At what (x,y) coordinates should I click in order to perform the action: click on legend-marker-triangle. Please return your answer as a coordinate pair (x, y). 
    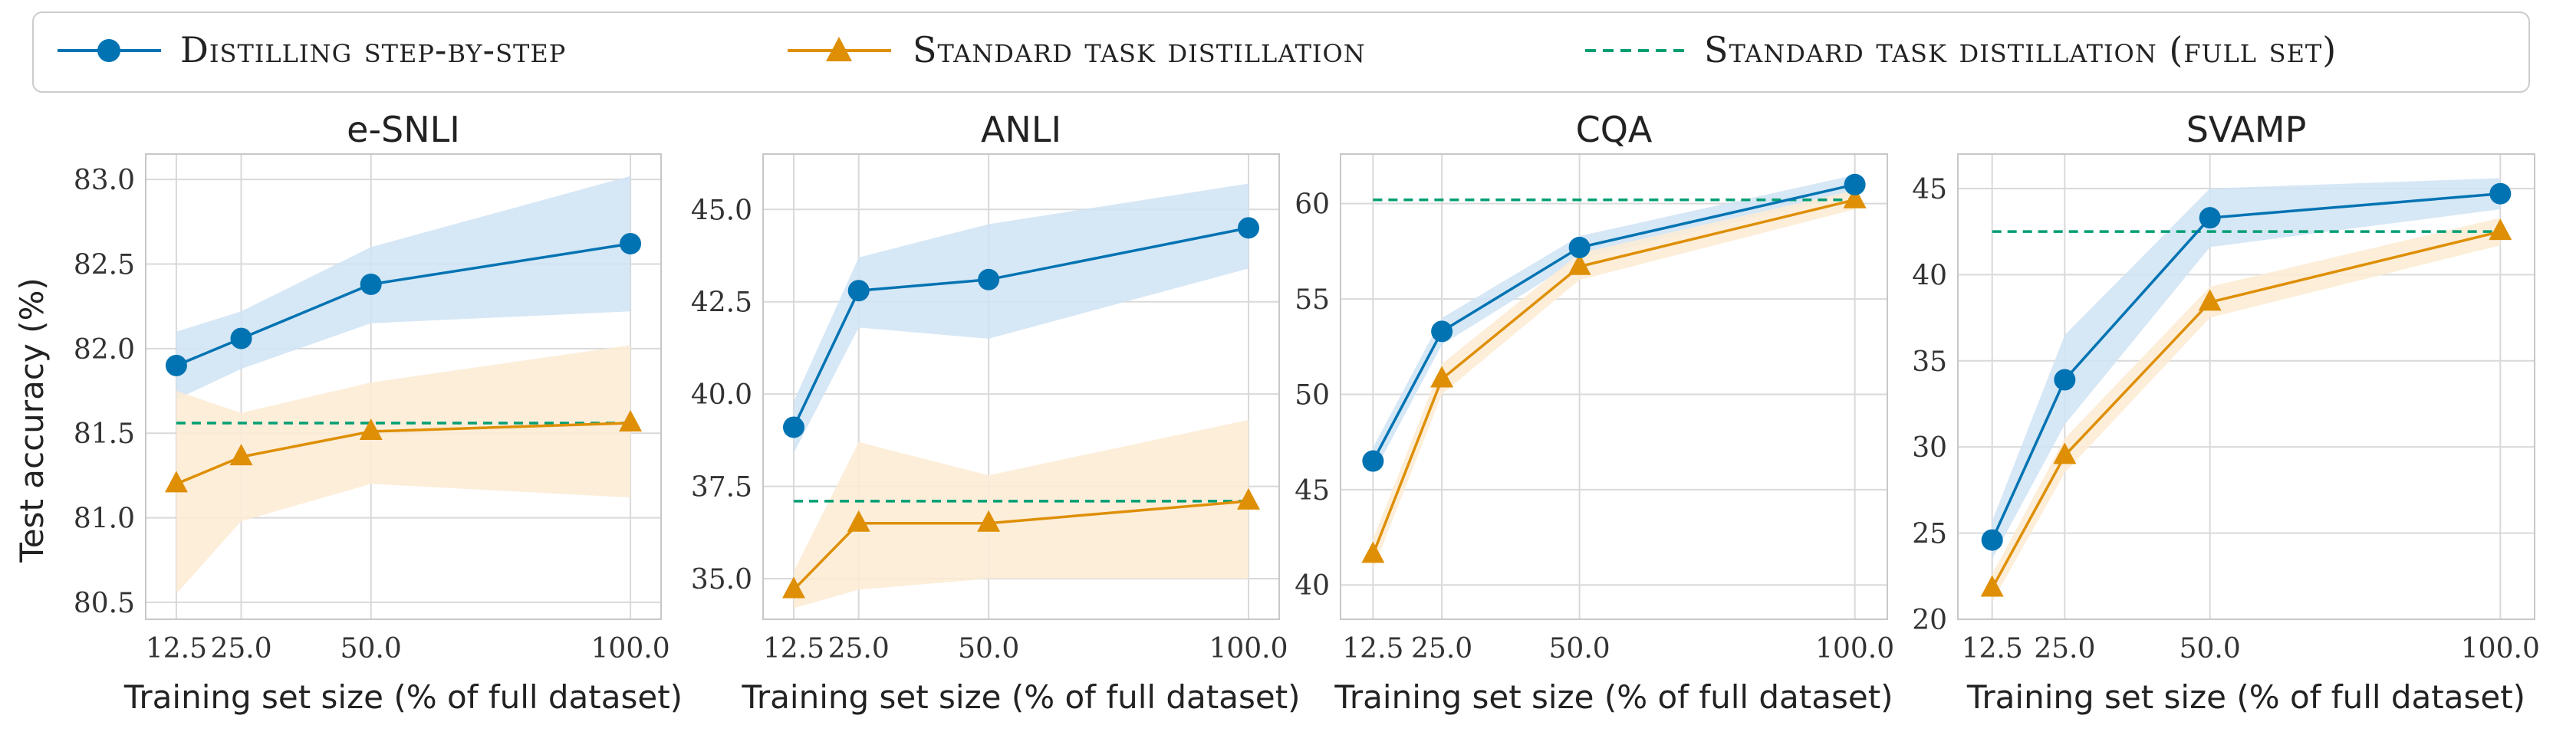
    Looking at the image, I should click on (839, 49).